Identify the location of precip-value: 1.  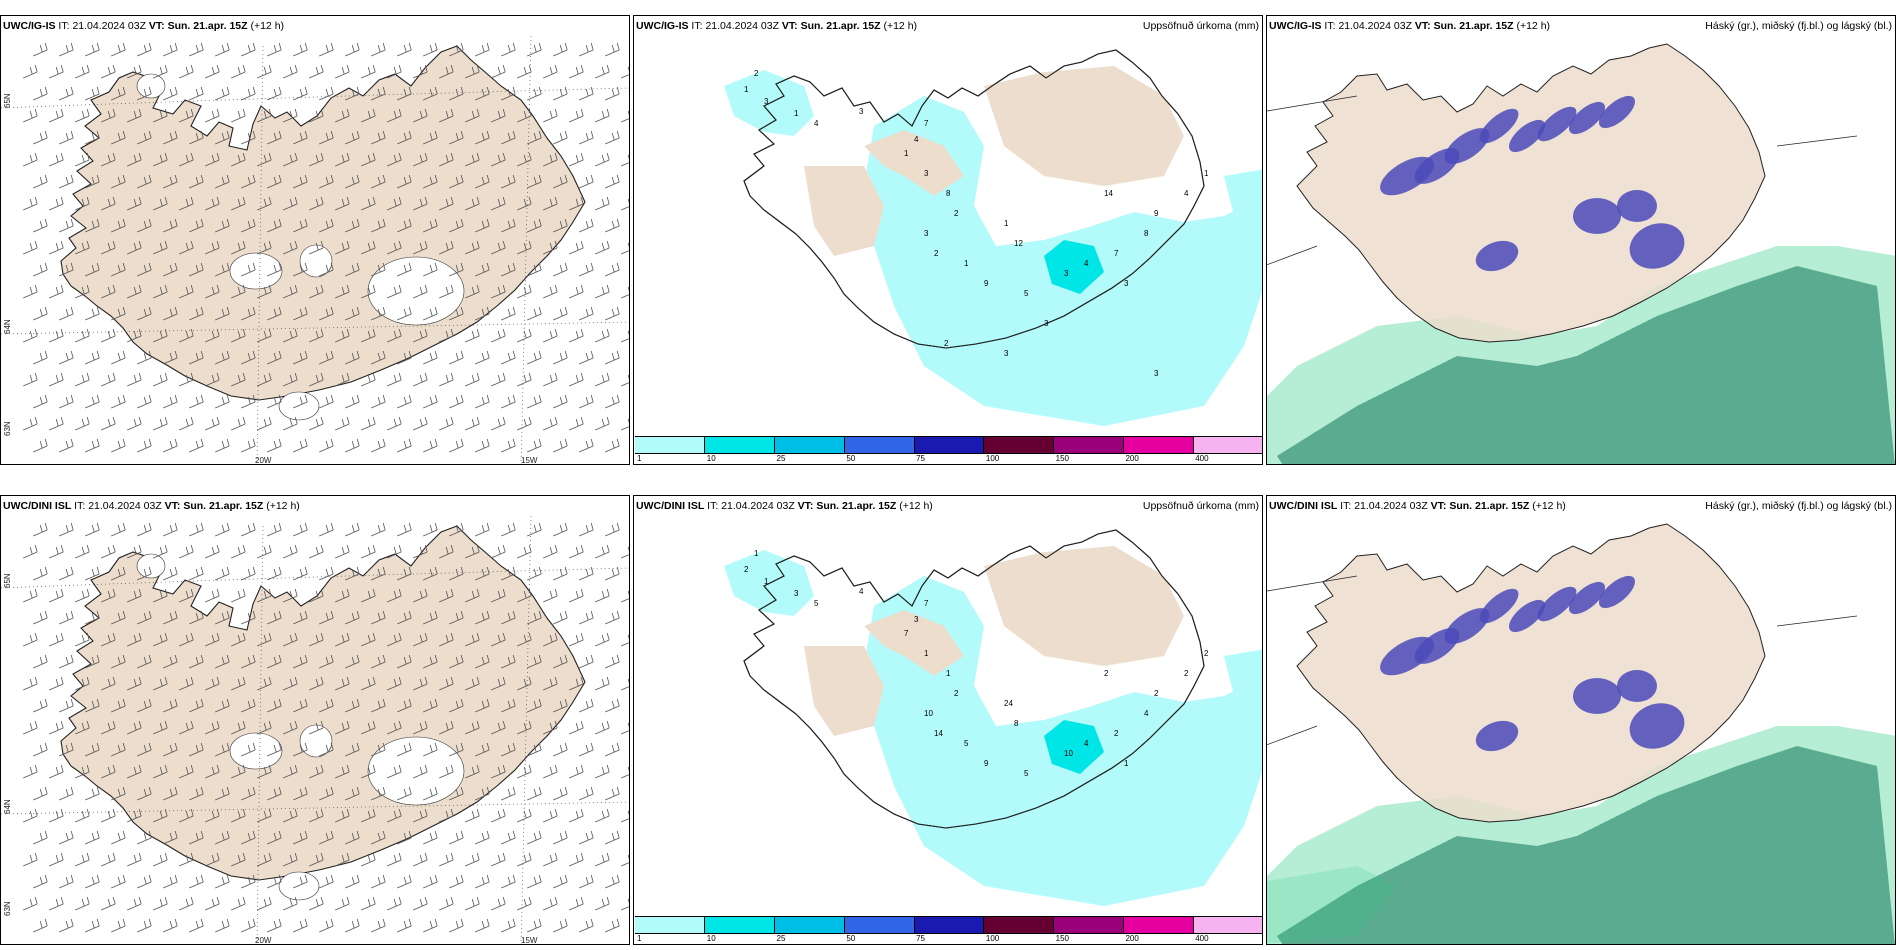
(1206, 173).